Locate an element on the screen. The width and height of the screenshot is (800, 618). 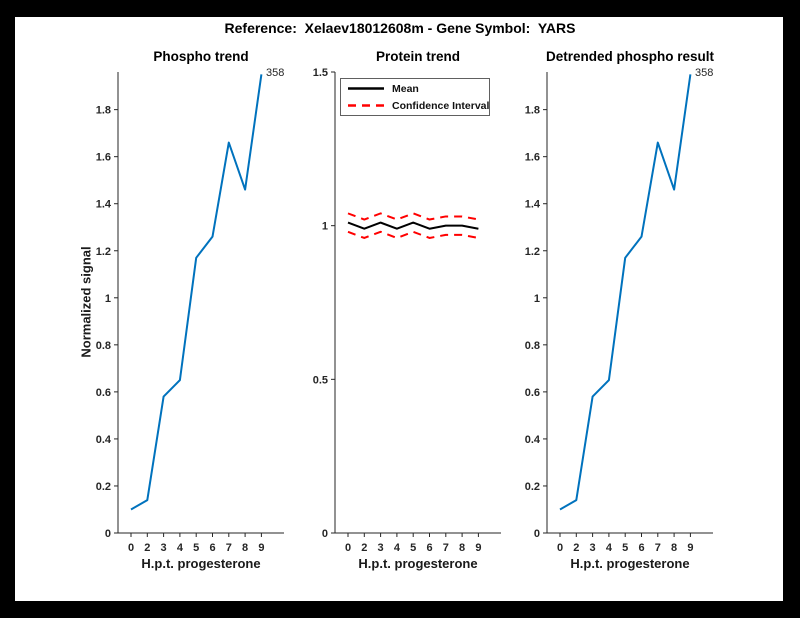
y-tick-label: 1.5 is located at coordinates (320, 73).